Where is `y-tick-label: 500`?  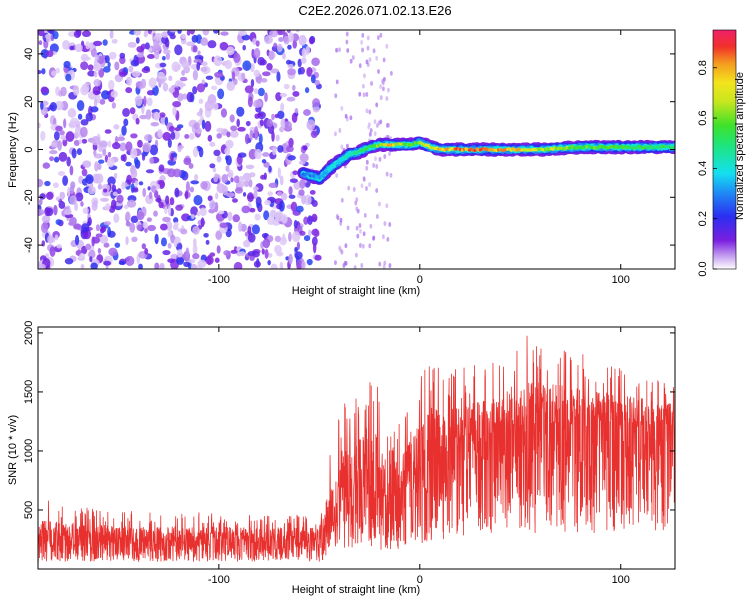 y-tick-label: 500 is located at coordinates (29, 510).